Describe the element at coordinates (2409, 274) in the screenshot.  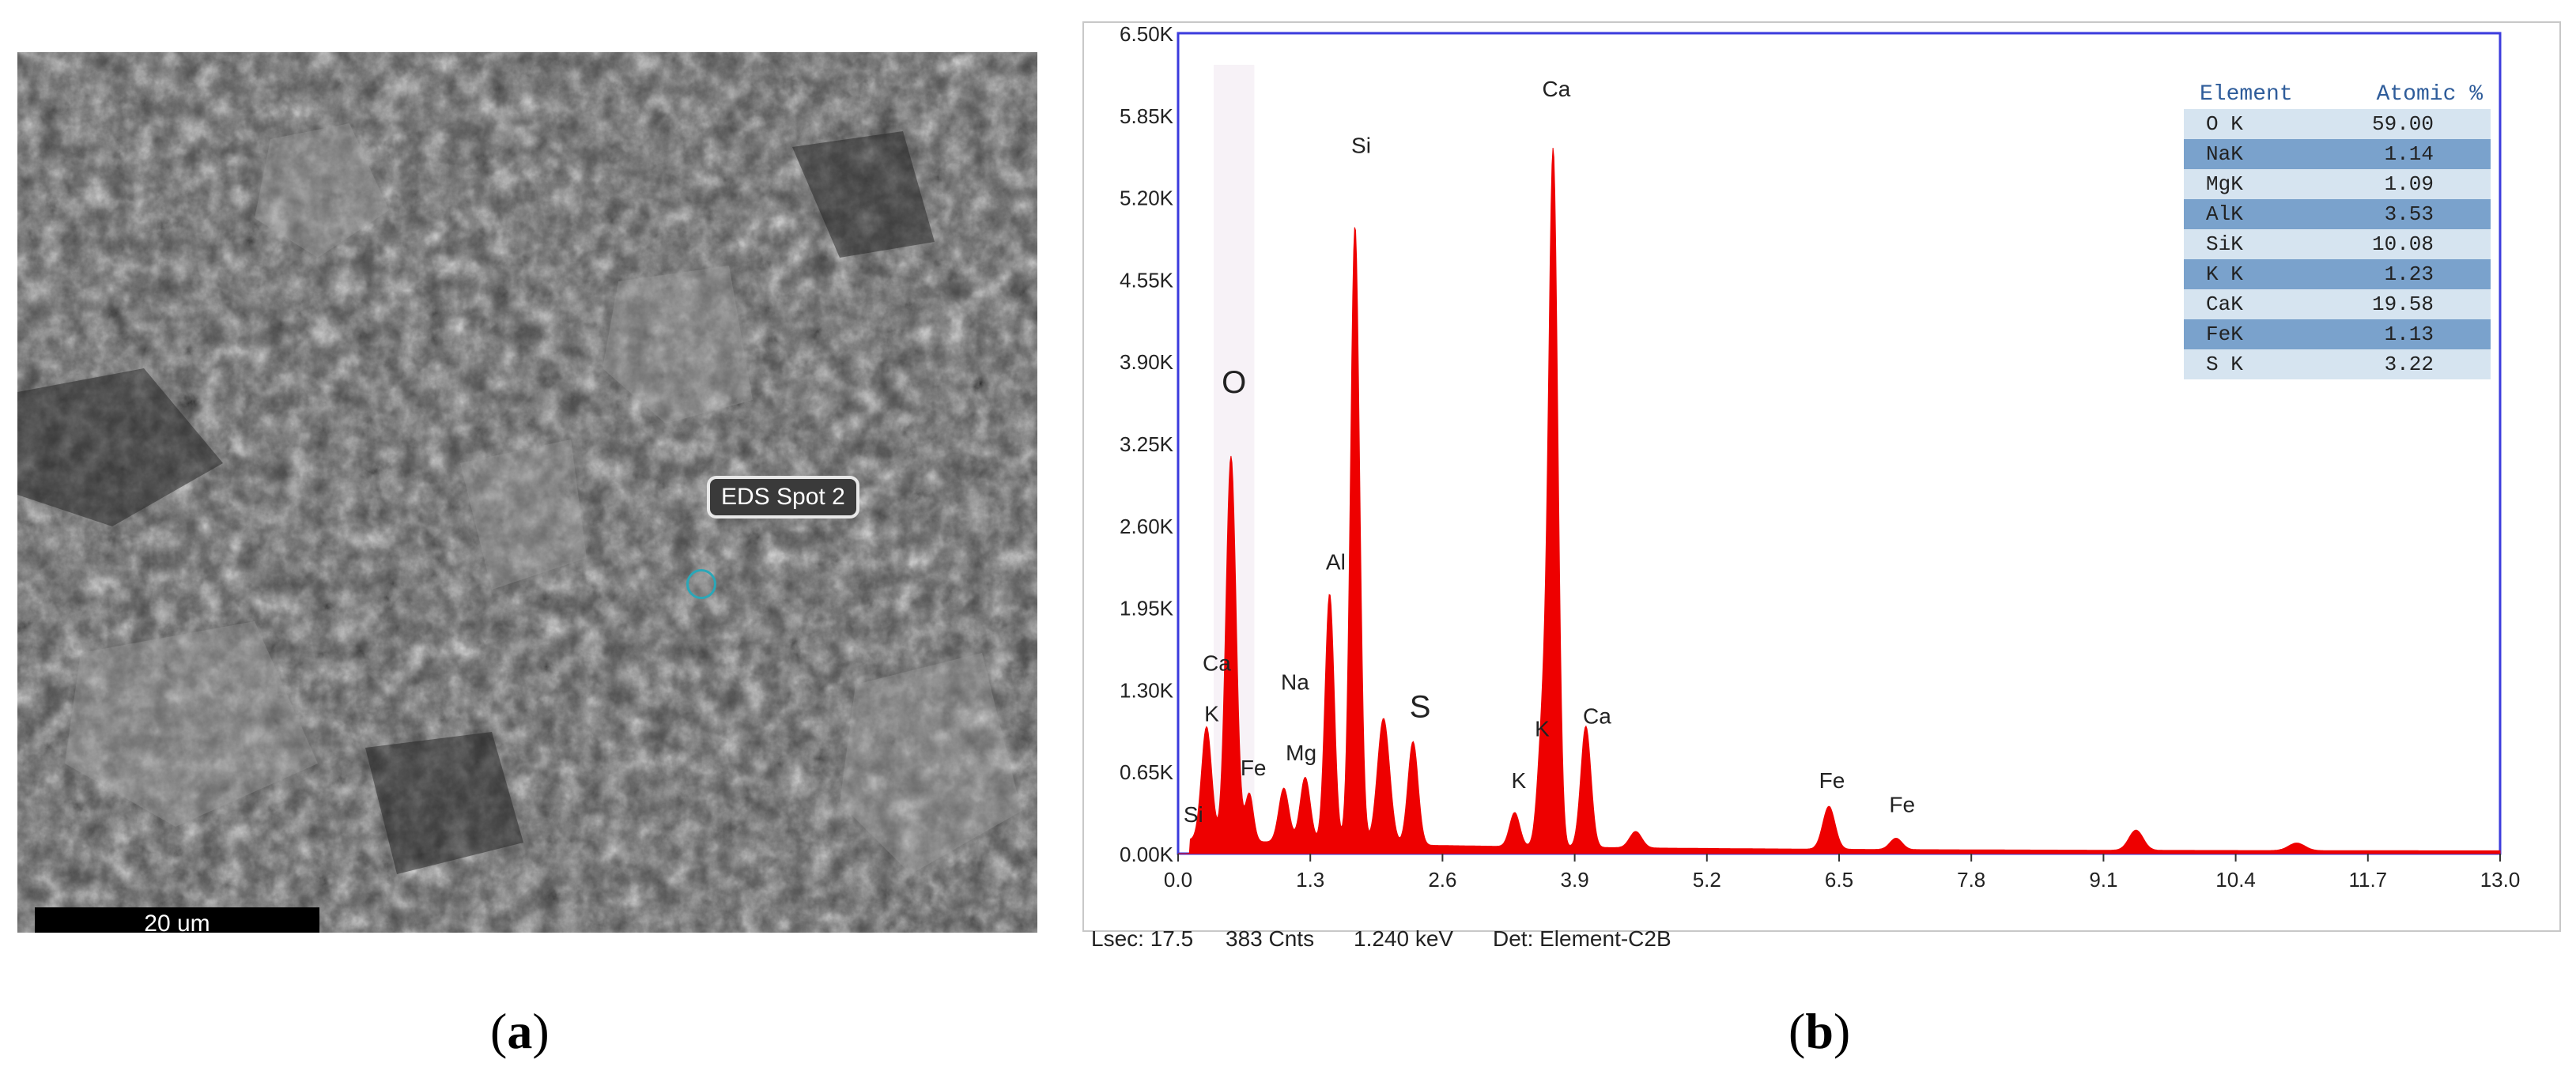
I see `atomic-cell: 1.23` at that location.